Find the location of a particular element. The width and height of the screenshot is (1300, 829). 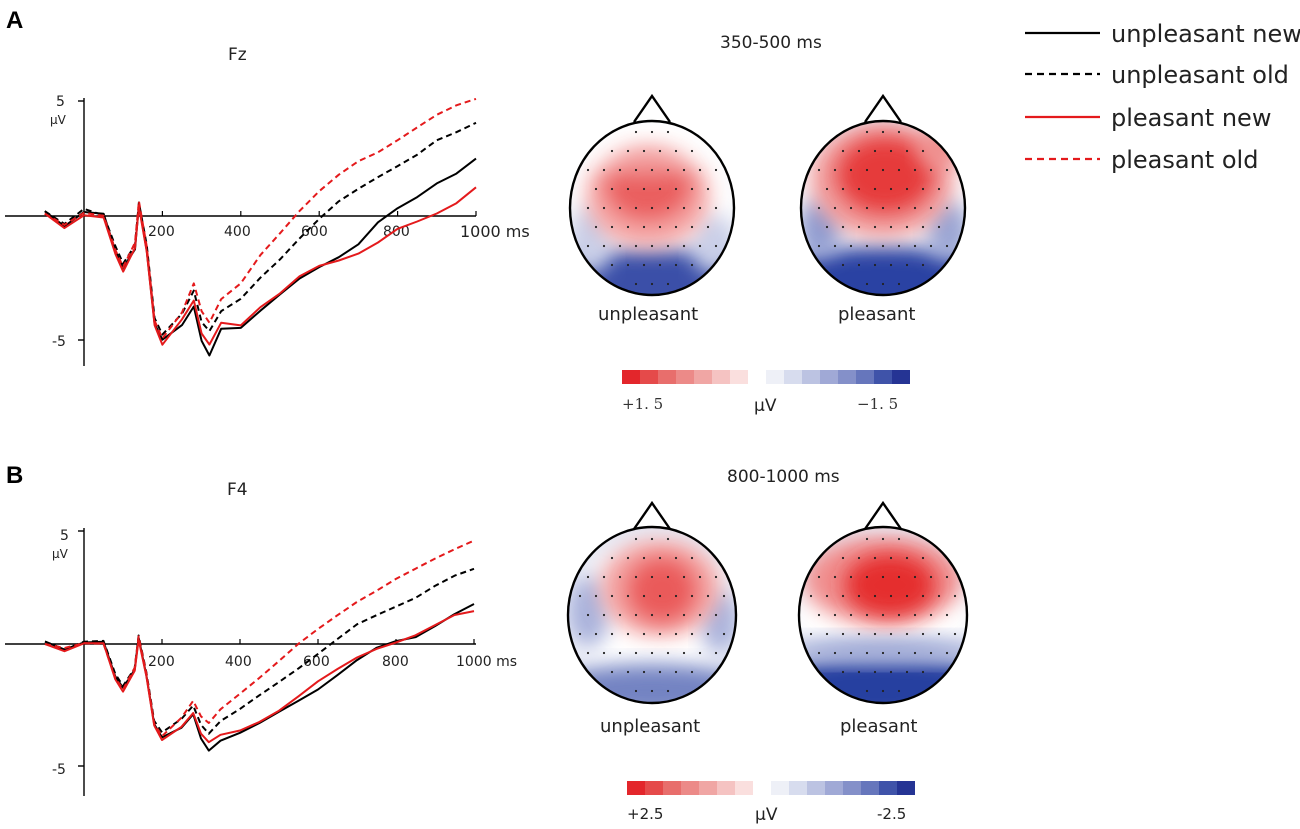

topomap-a-unpleasant: unpleasant is located at coordinates (652, 209).